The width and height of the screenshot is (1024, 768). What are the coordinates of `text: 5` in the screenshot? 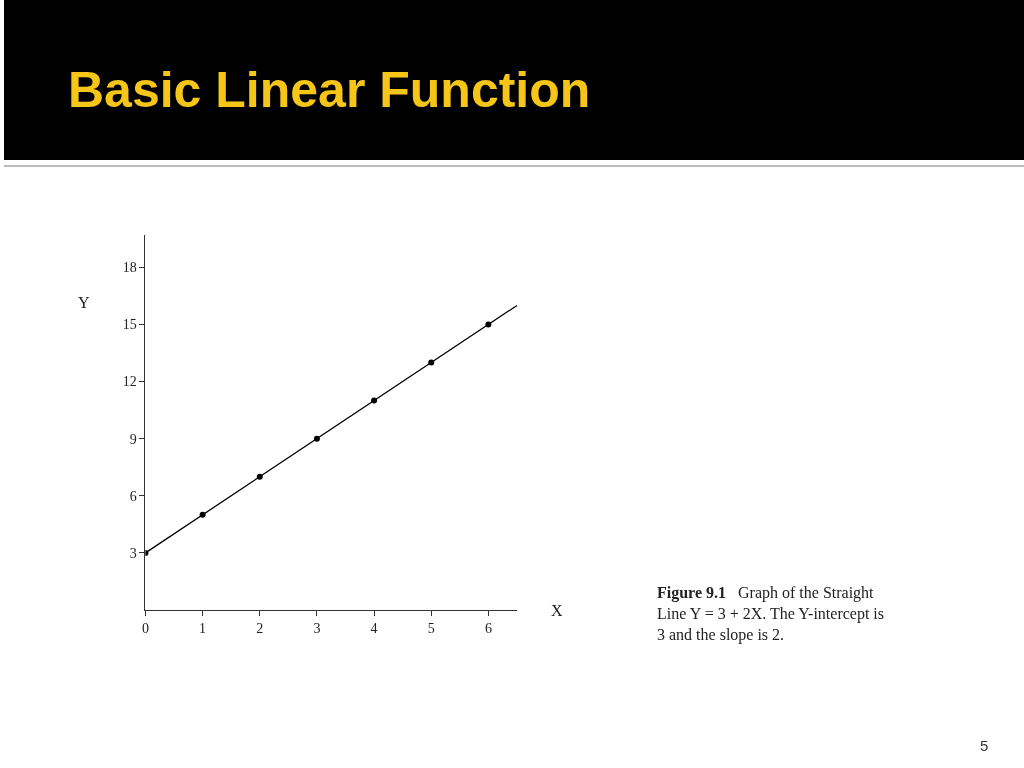 It's located at (984, 745).